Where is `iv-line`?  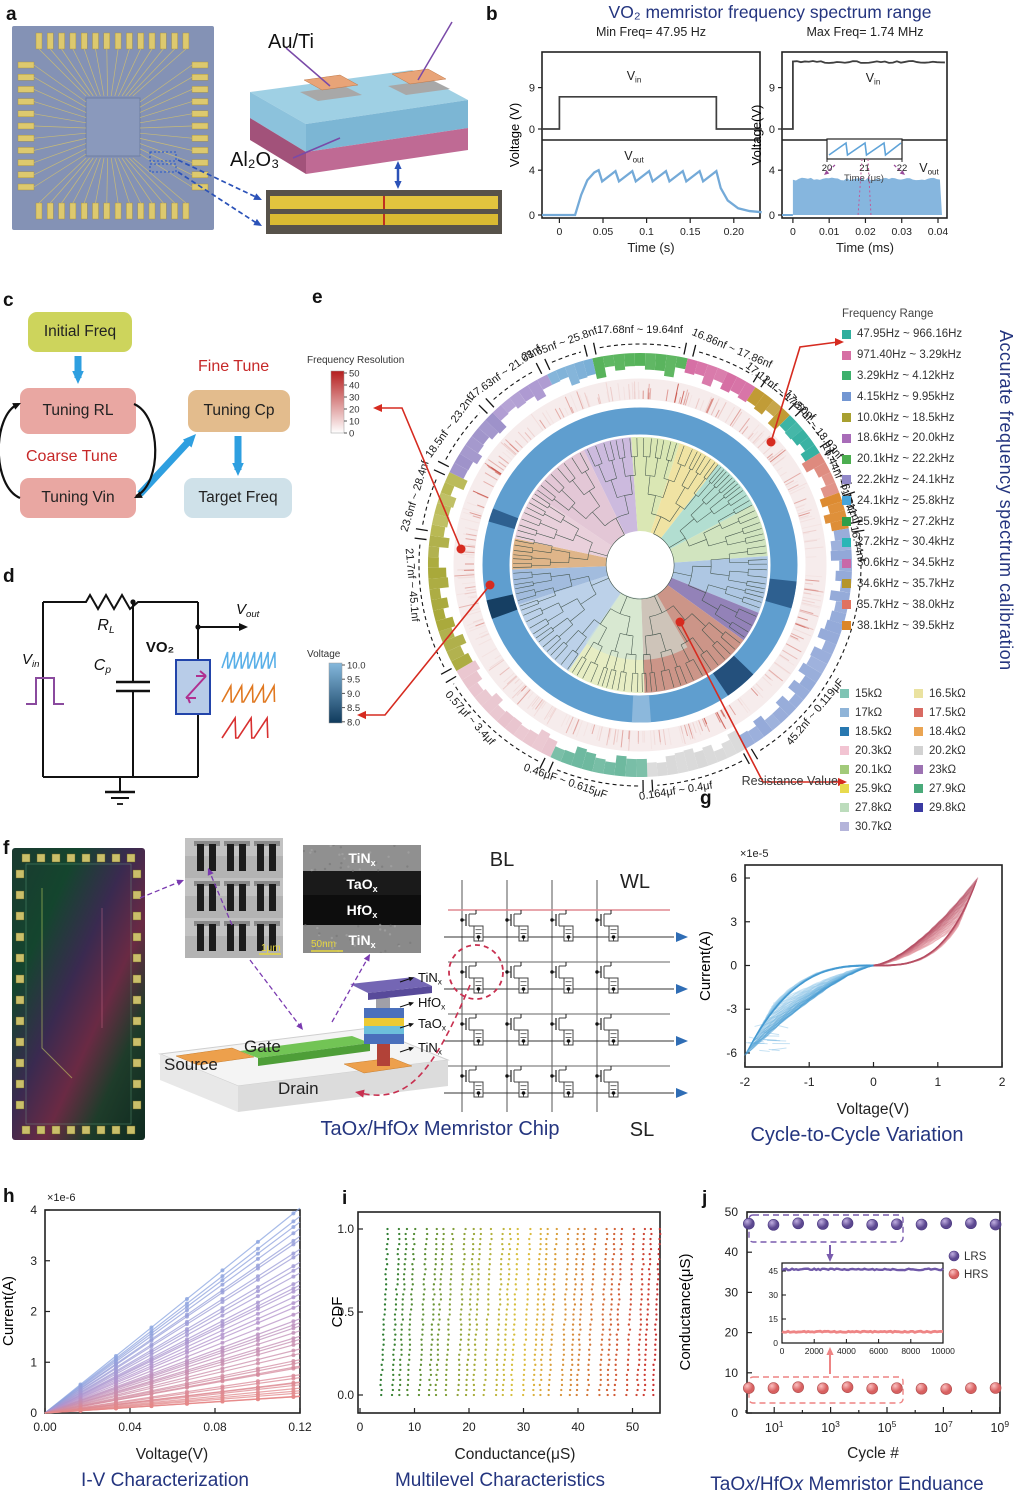
iv-line is located at coordinates (172, 1340).